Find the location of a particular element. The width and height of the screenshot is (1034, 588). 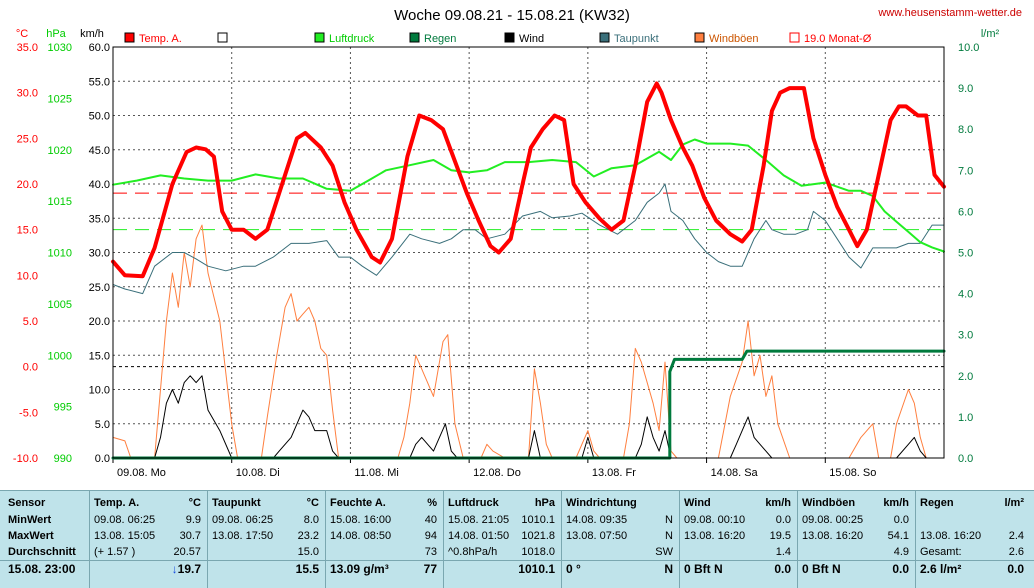

table-value: % is located at coordinates (432, 503).